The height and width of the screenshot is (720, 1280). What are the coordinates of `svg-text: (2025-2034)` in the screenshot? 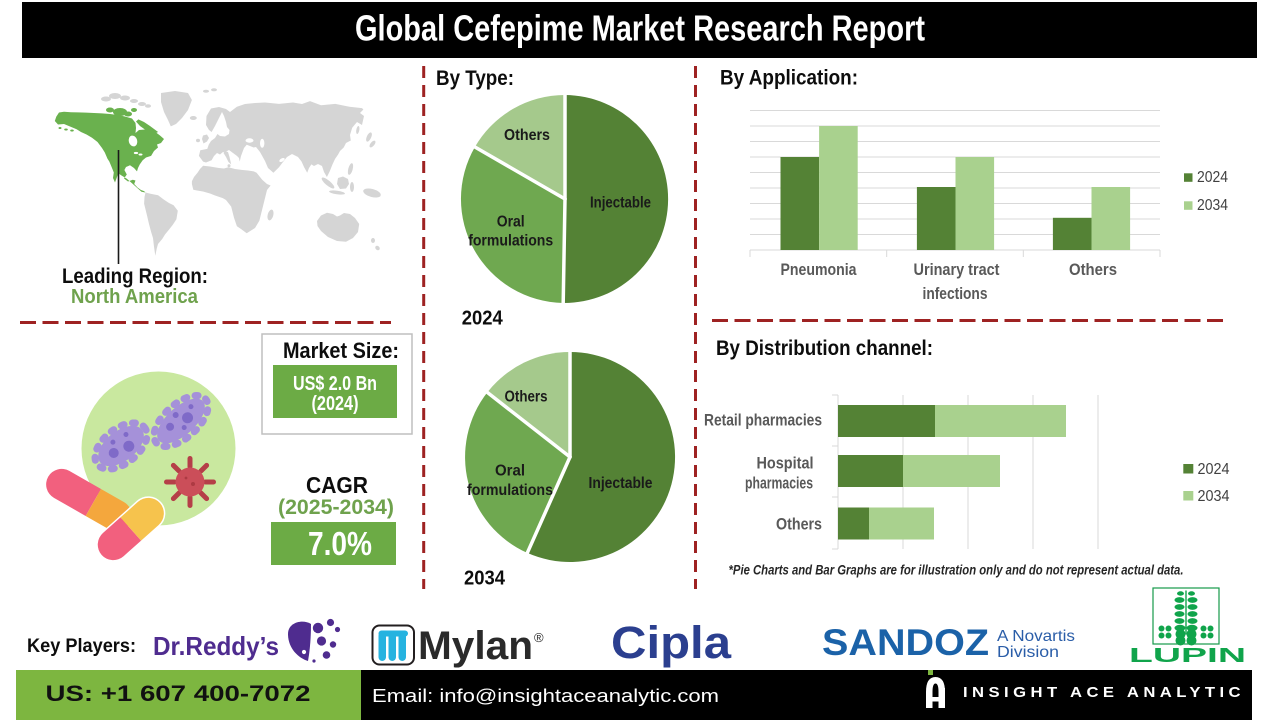 It's located at (336, 507).